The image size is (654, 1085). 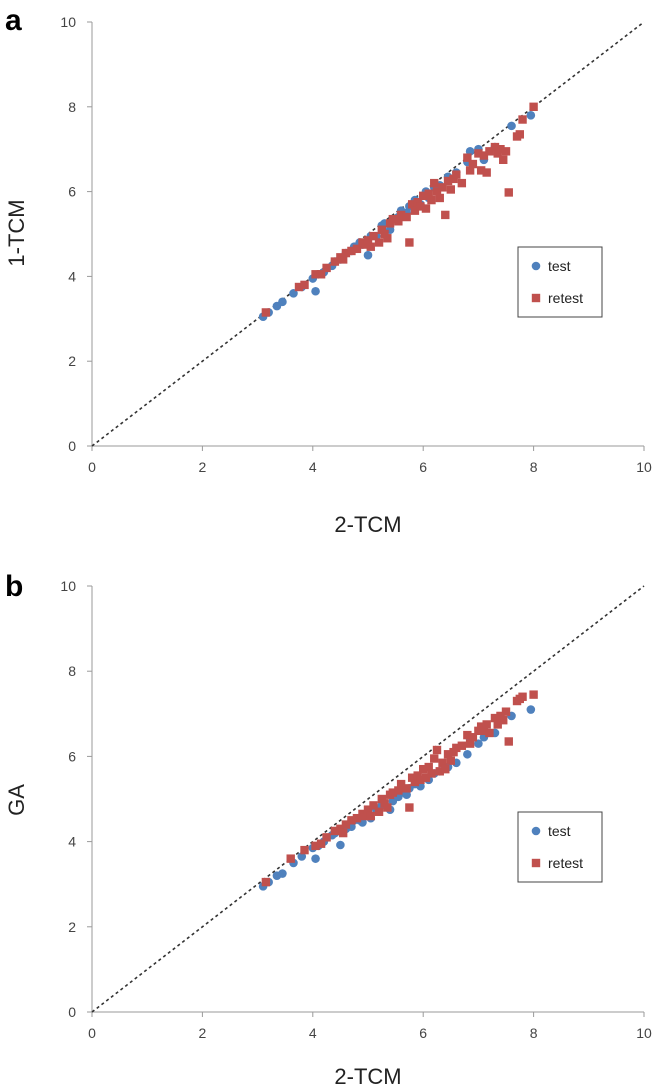 I want to click on x-tick-label: 0, so click(x=92, y=467).